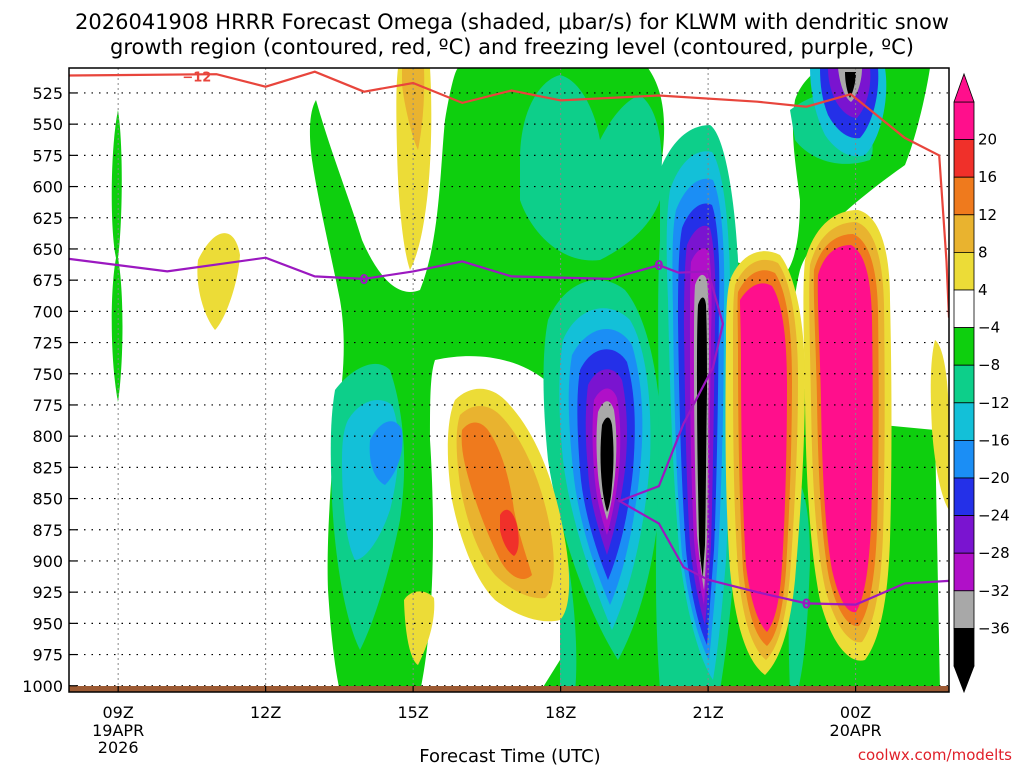 The width and height of the screenshot is (1024, 772). What do you see at coordinates (607, 464) in the screenshot?
I see `omega-fill-black-19z` at bounding box center [607, 464].